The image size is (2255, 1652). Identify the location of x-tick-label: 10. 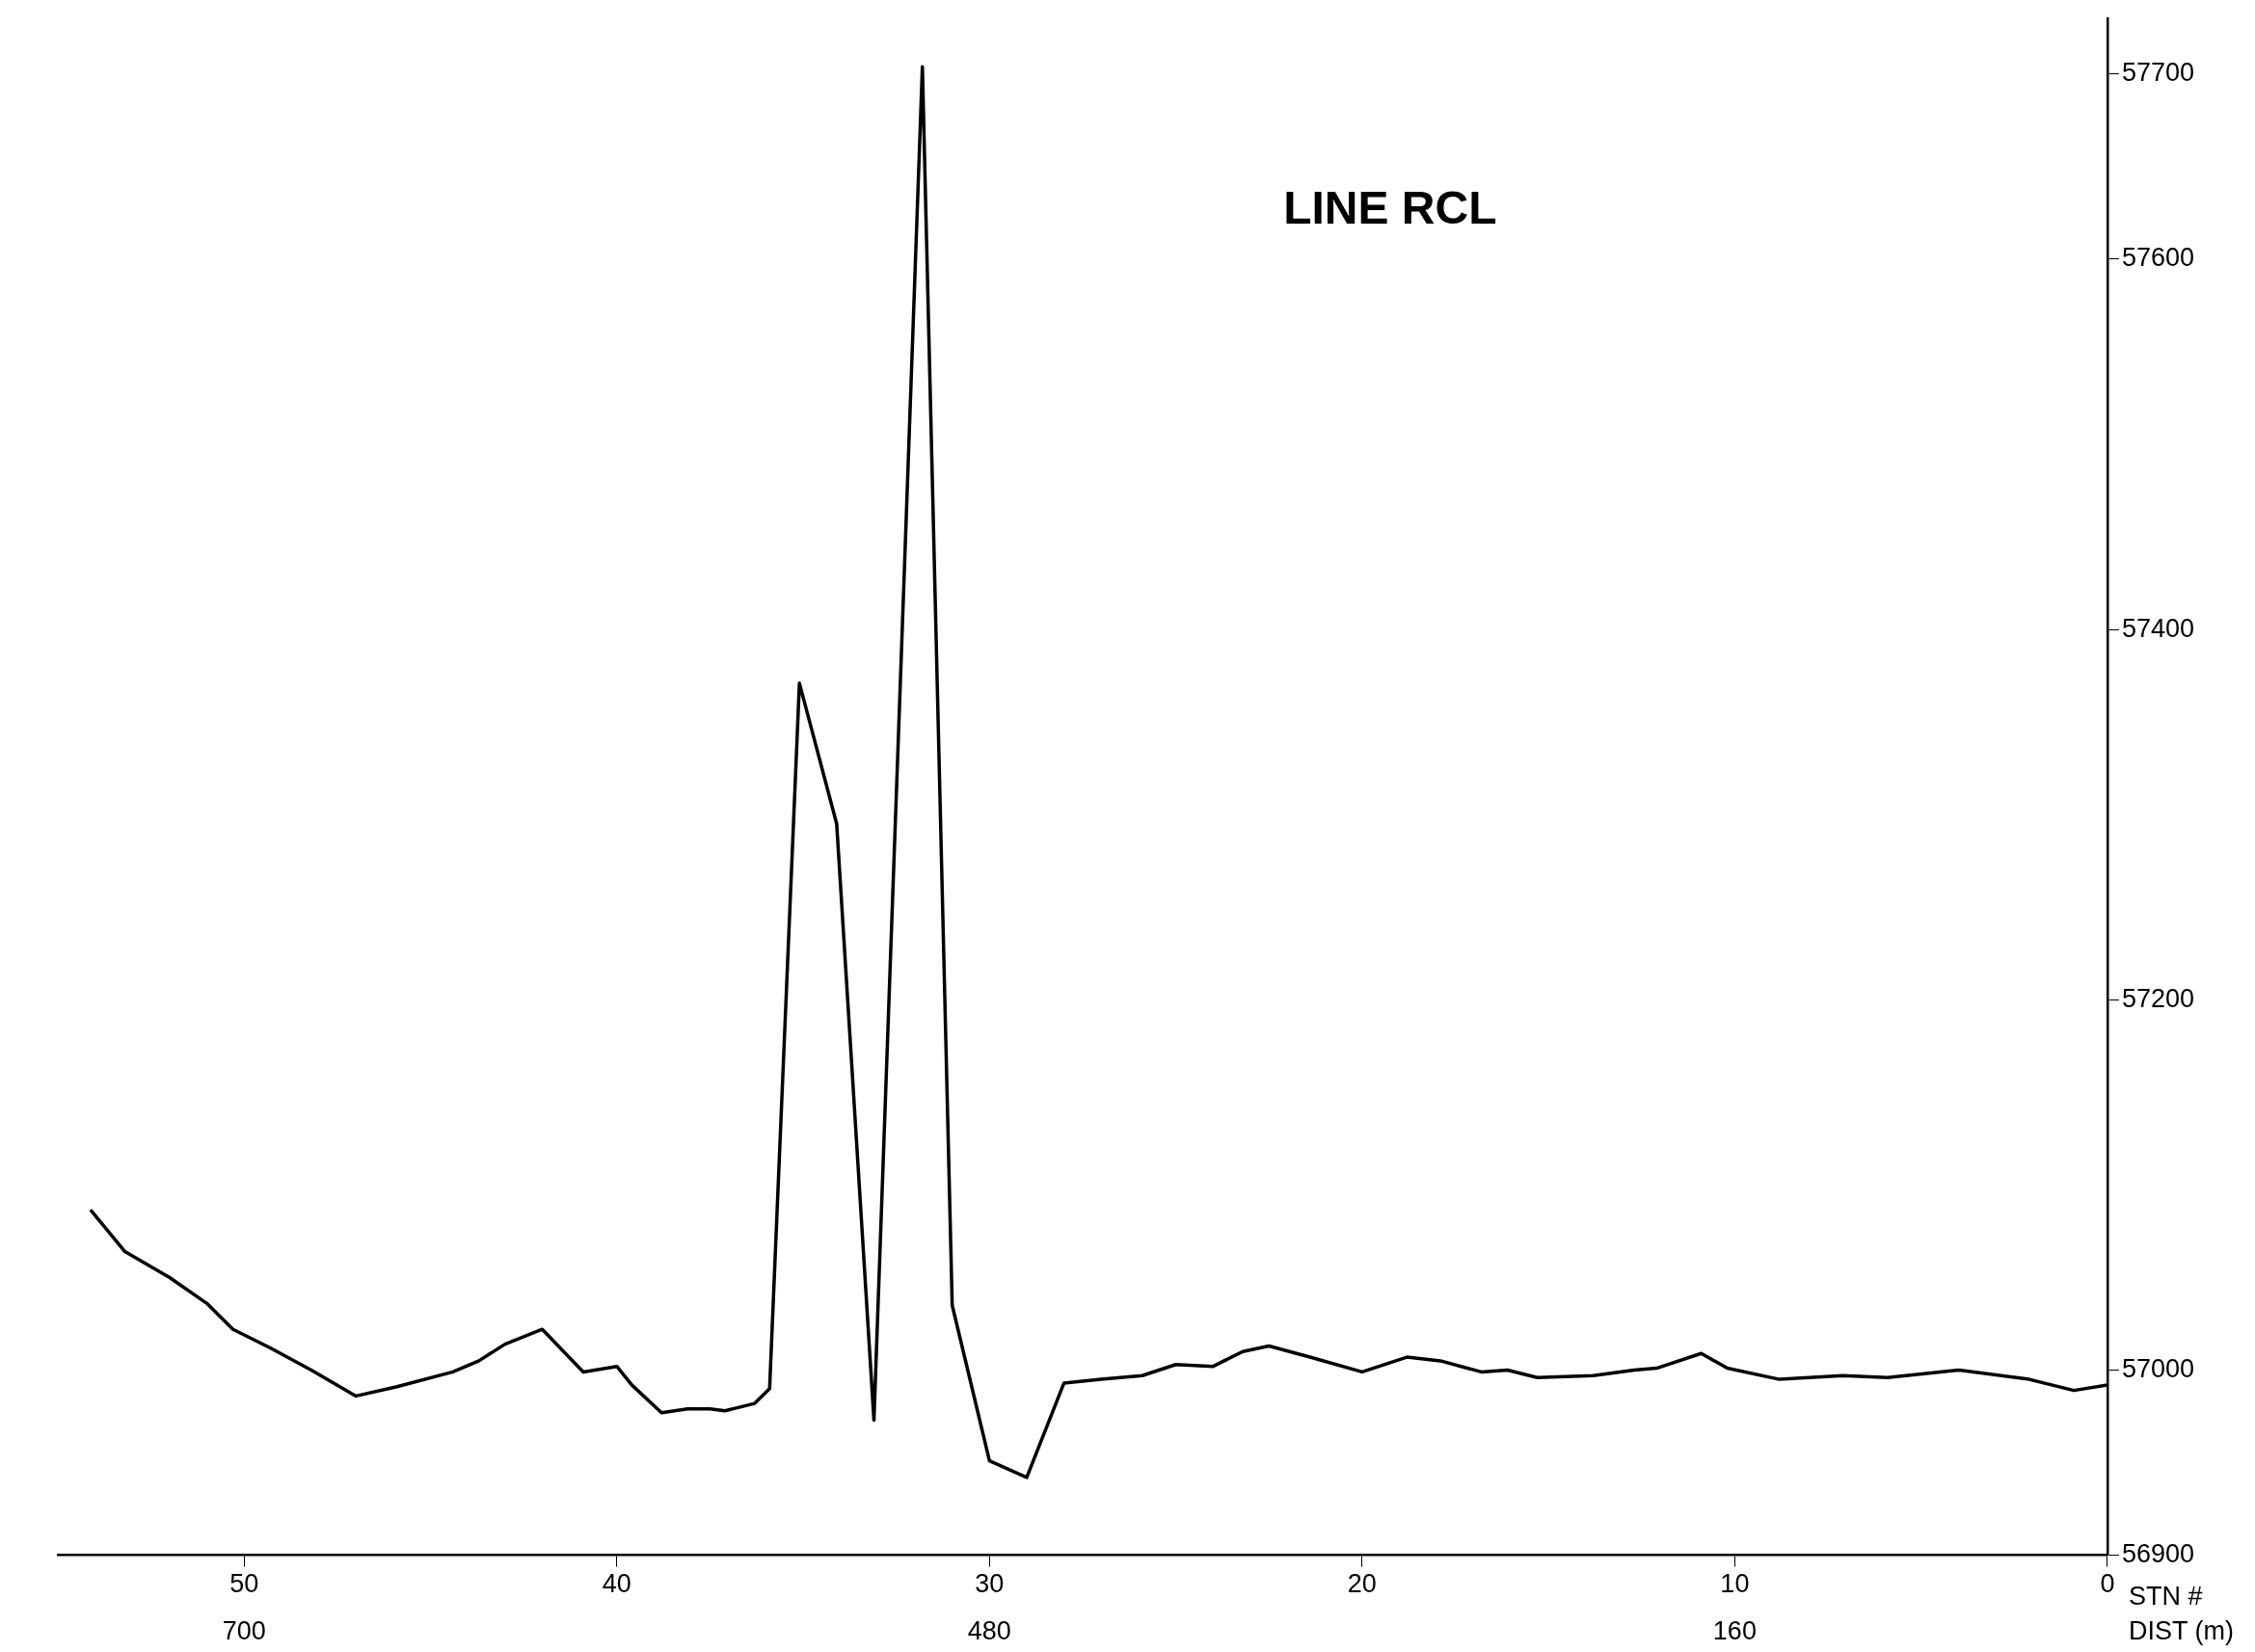
(1735, 1584).